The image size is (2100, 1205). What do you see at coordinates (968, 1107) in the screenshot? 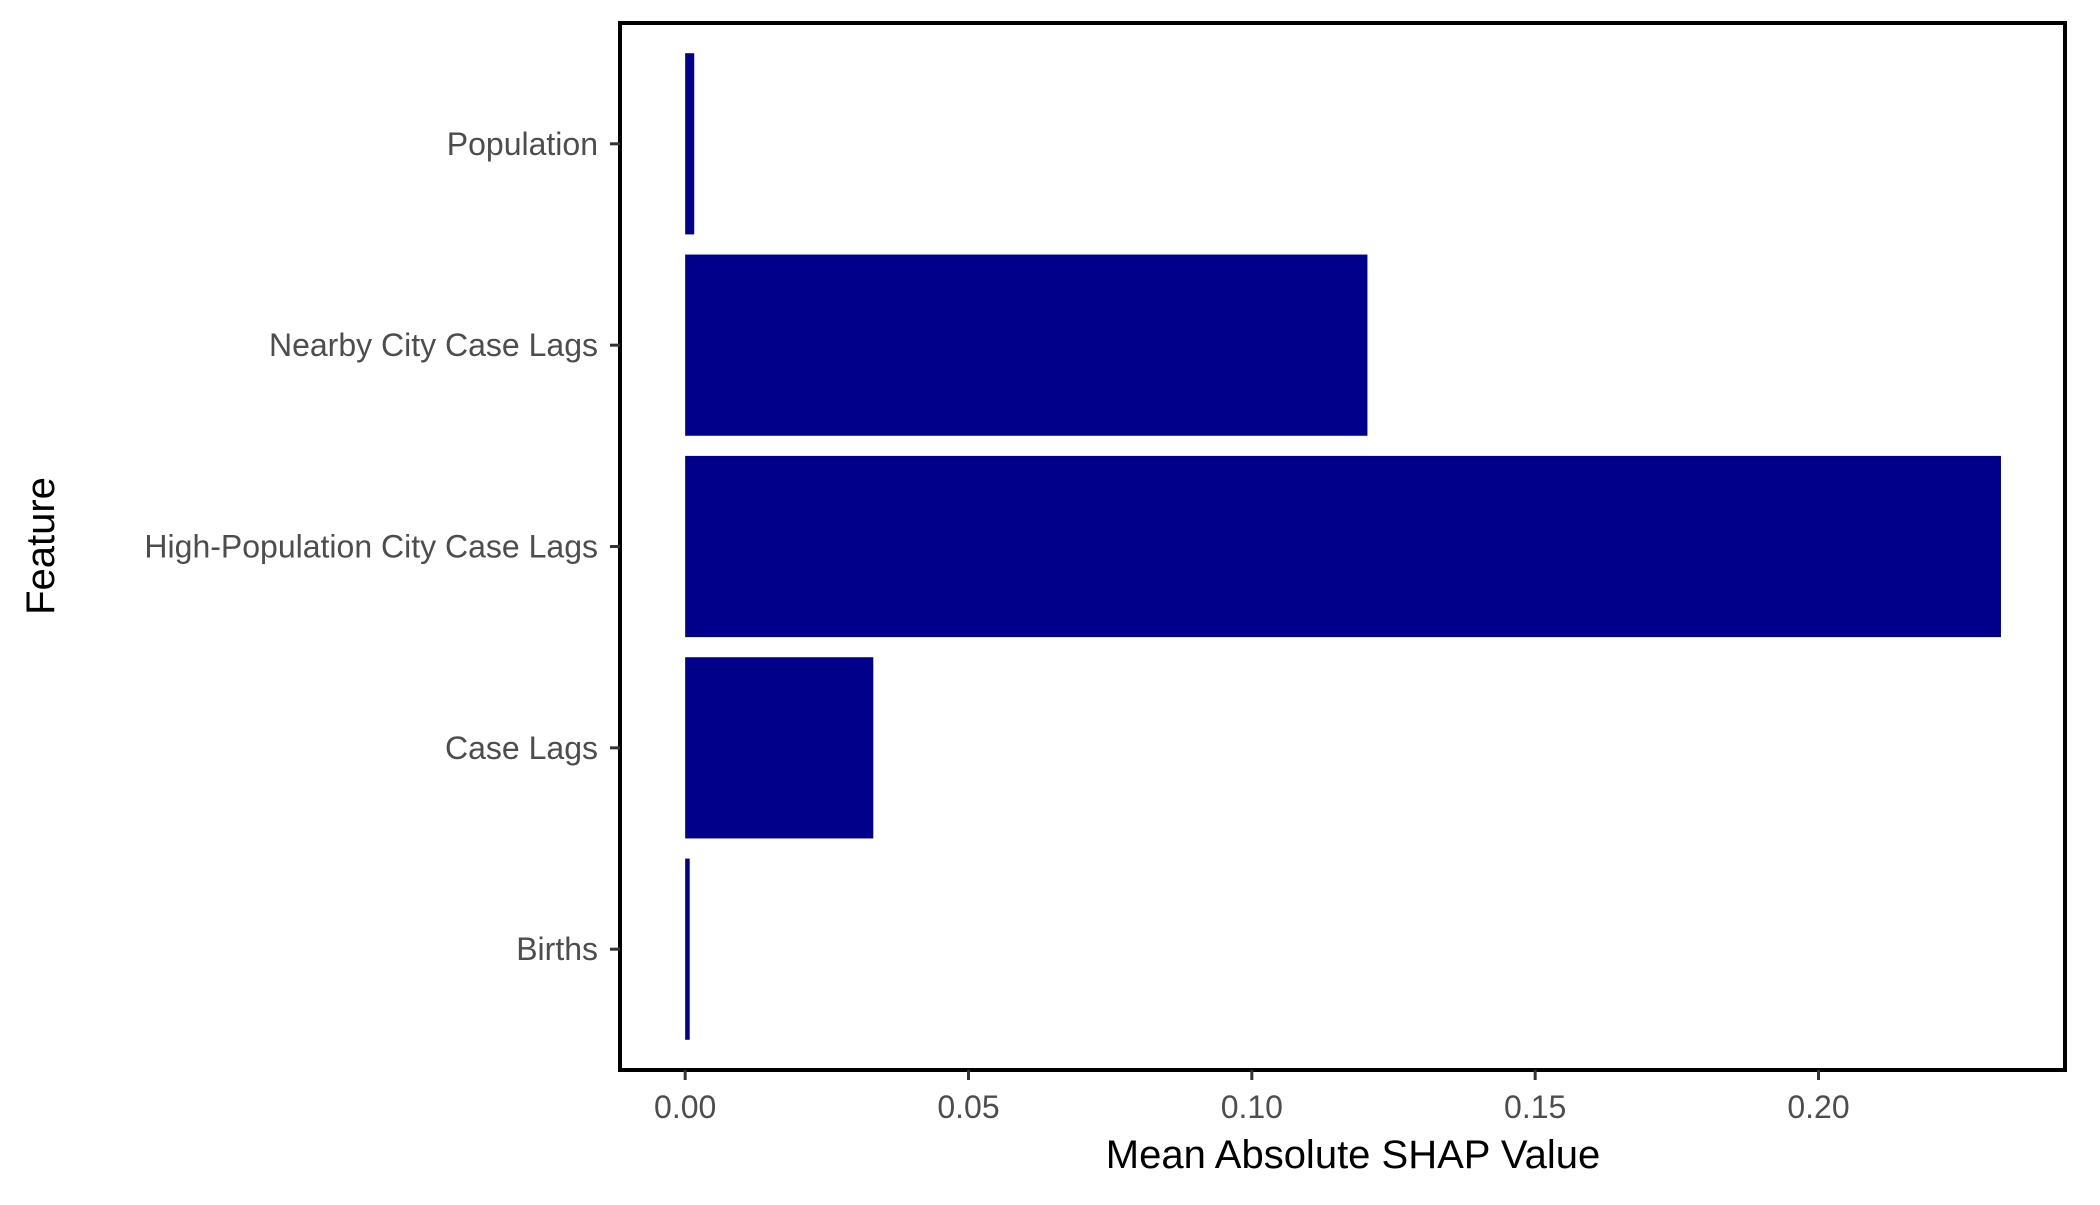
I see `x-tick-label: 0.05` at bounding box center [968, 1107].